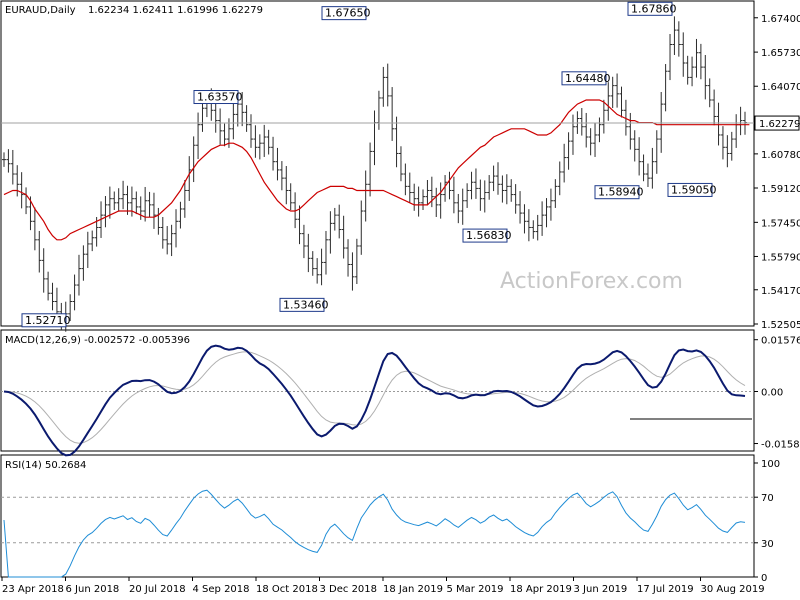 Image resolution: width=800 pixels, height=600 pixels. I want to click on watermark: ActionForex.com, so click(591, 281).